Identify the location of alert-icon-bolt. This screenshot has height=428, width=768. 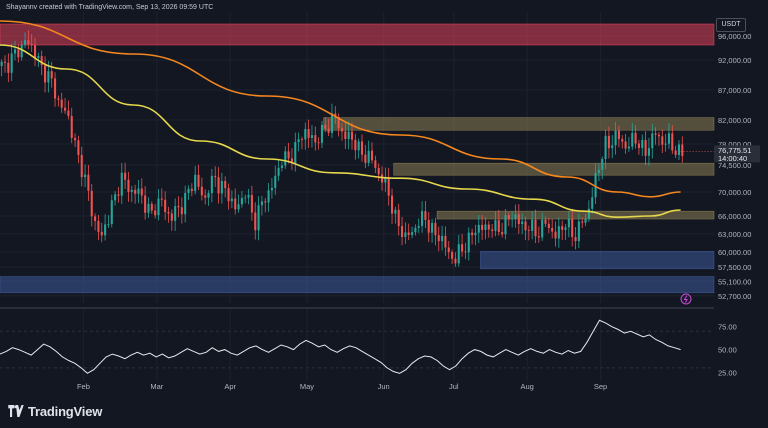
(685, 299).